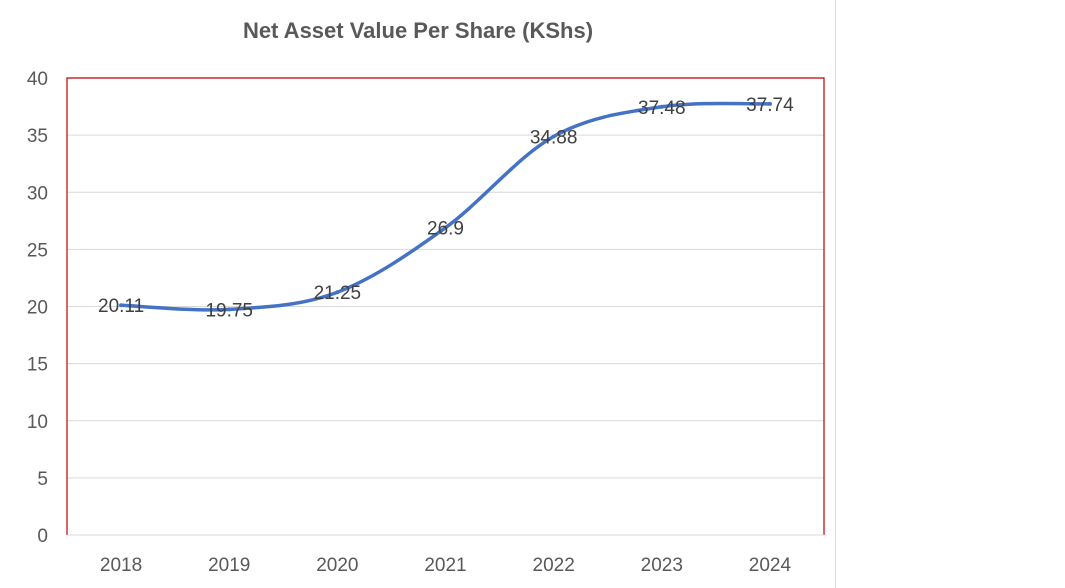 Image resolution: width=1065 pixels, height=588 pixels. What do you see at coordinates (42, 536) in the screenshot?
I see `y-tick-label: 0` at bounding box center [42, 536].